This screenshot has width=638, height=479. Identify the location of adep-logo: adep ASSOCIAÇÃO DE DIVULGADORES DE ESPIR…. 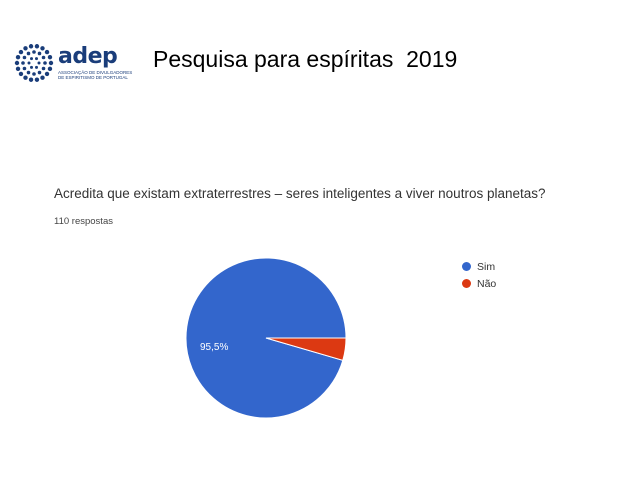
(74, 63).